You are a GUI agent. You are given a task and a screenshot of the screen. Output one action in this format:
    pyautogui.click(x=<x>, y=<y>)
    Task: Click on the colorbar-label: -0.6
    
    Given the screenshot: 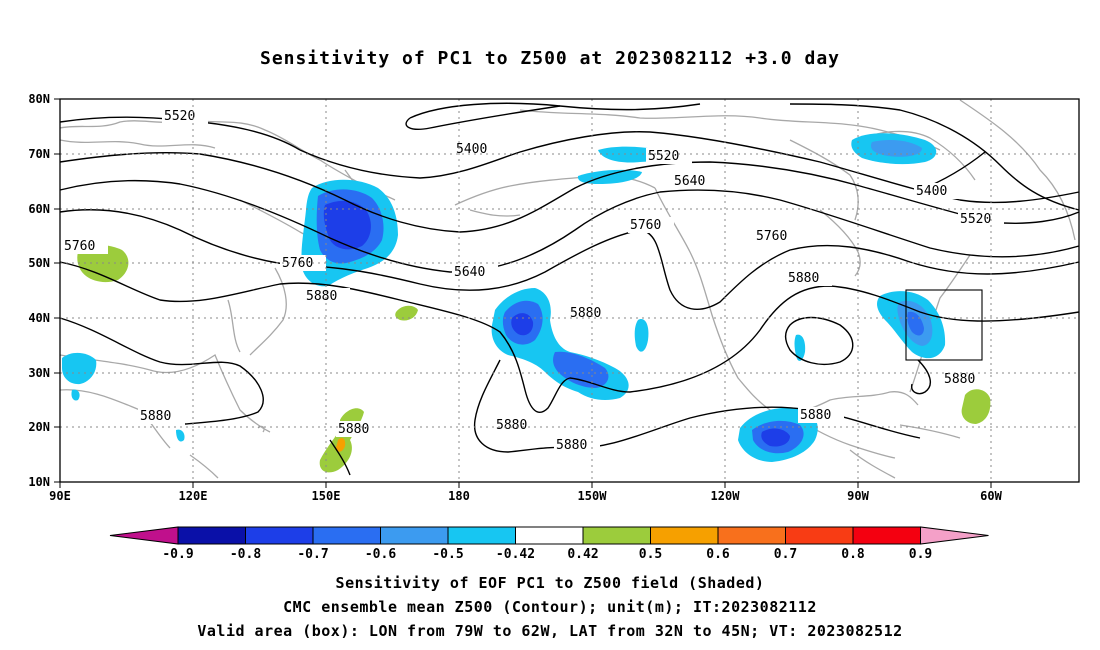 What is the action you would take?
    pyautogui.click(x=380, y=554)
    